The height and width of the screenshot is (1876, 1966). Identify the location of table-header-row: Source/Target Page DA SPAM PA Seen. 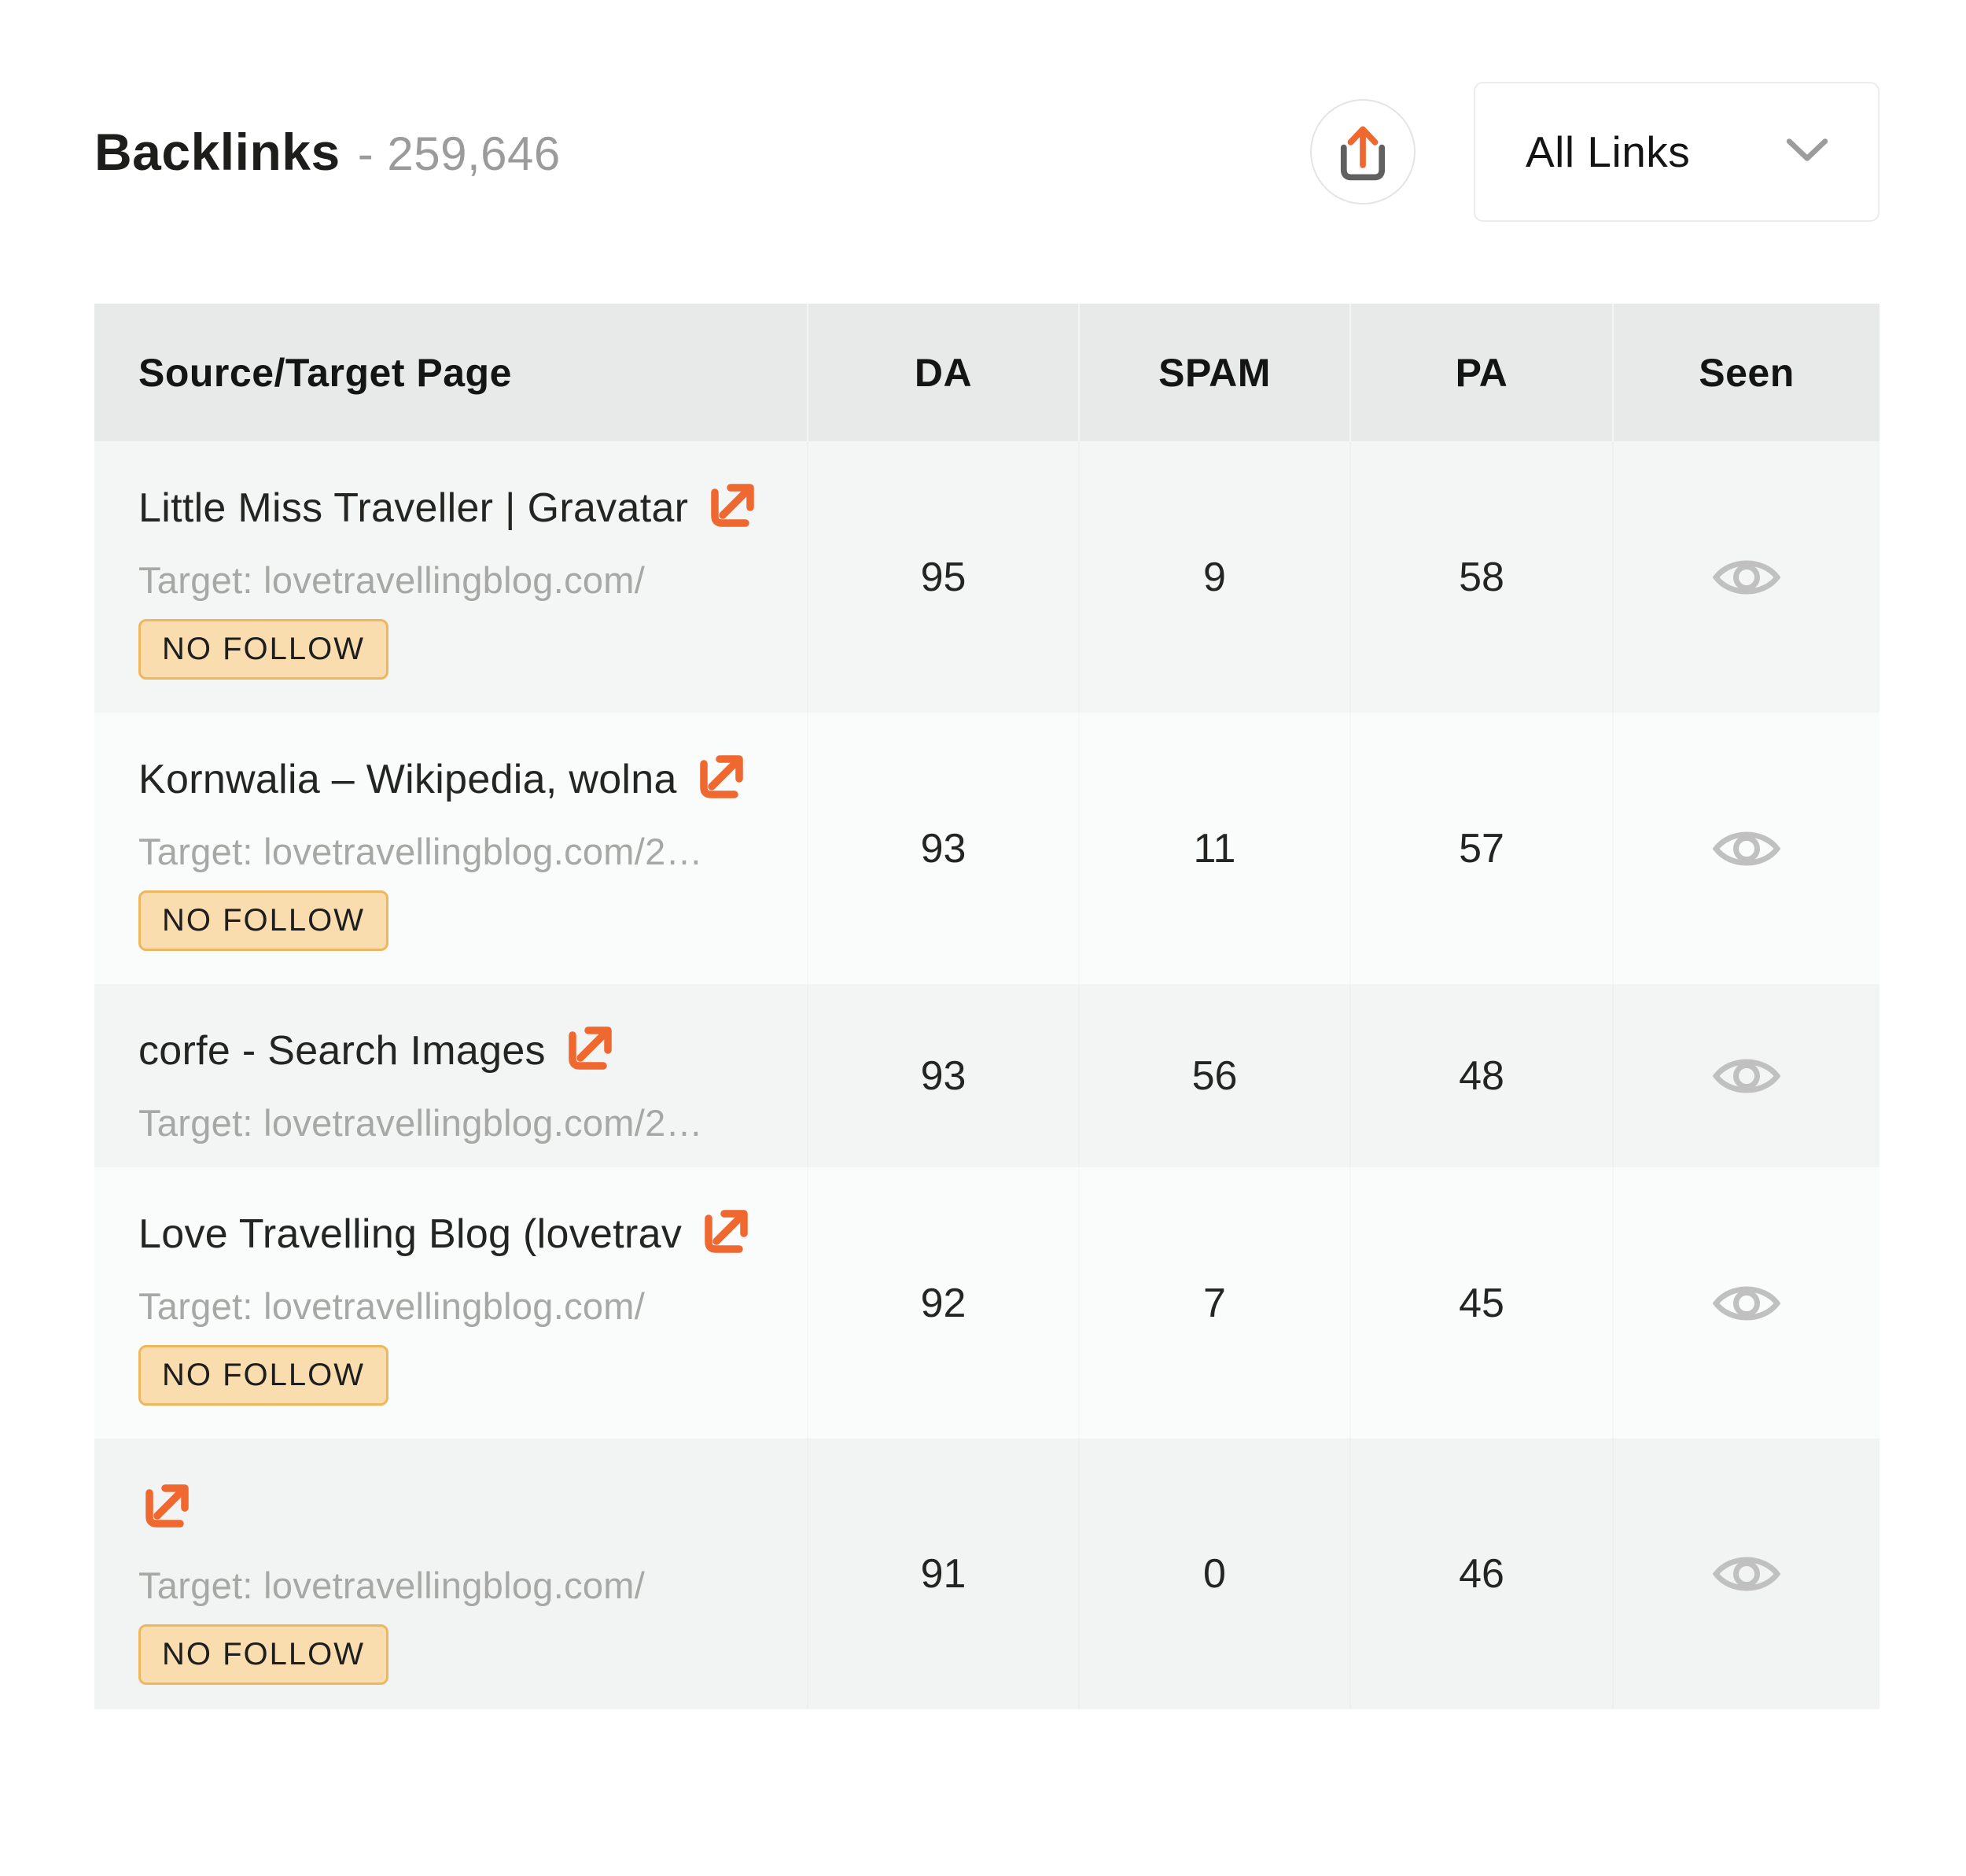
(986, 373).